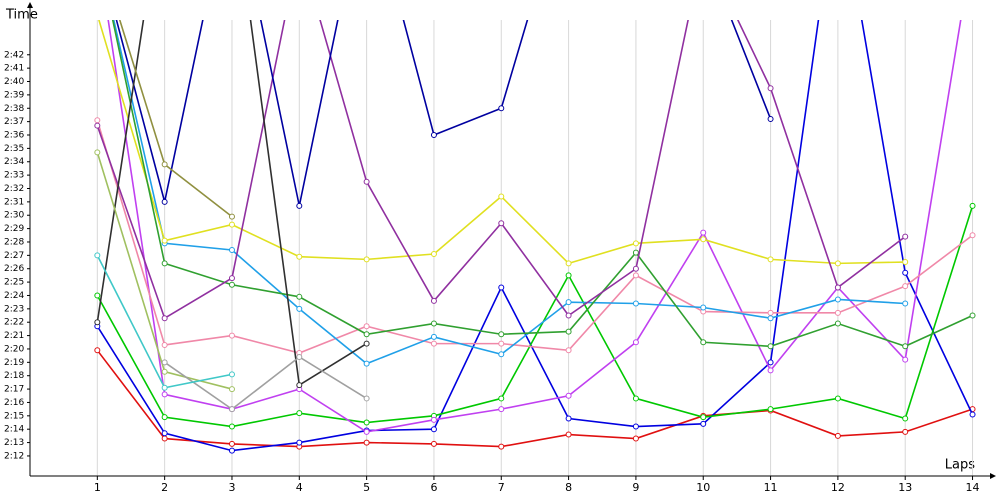 This screenshot has height=500, width=1000. What do you see at coordinates (14, 69) in the screenshot?
I see `y-tick-label: 2:41` at bounding box center [14, 69].